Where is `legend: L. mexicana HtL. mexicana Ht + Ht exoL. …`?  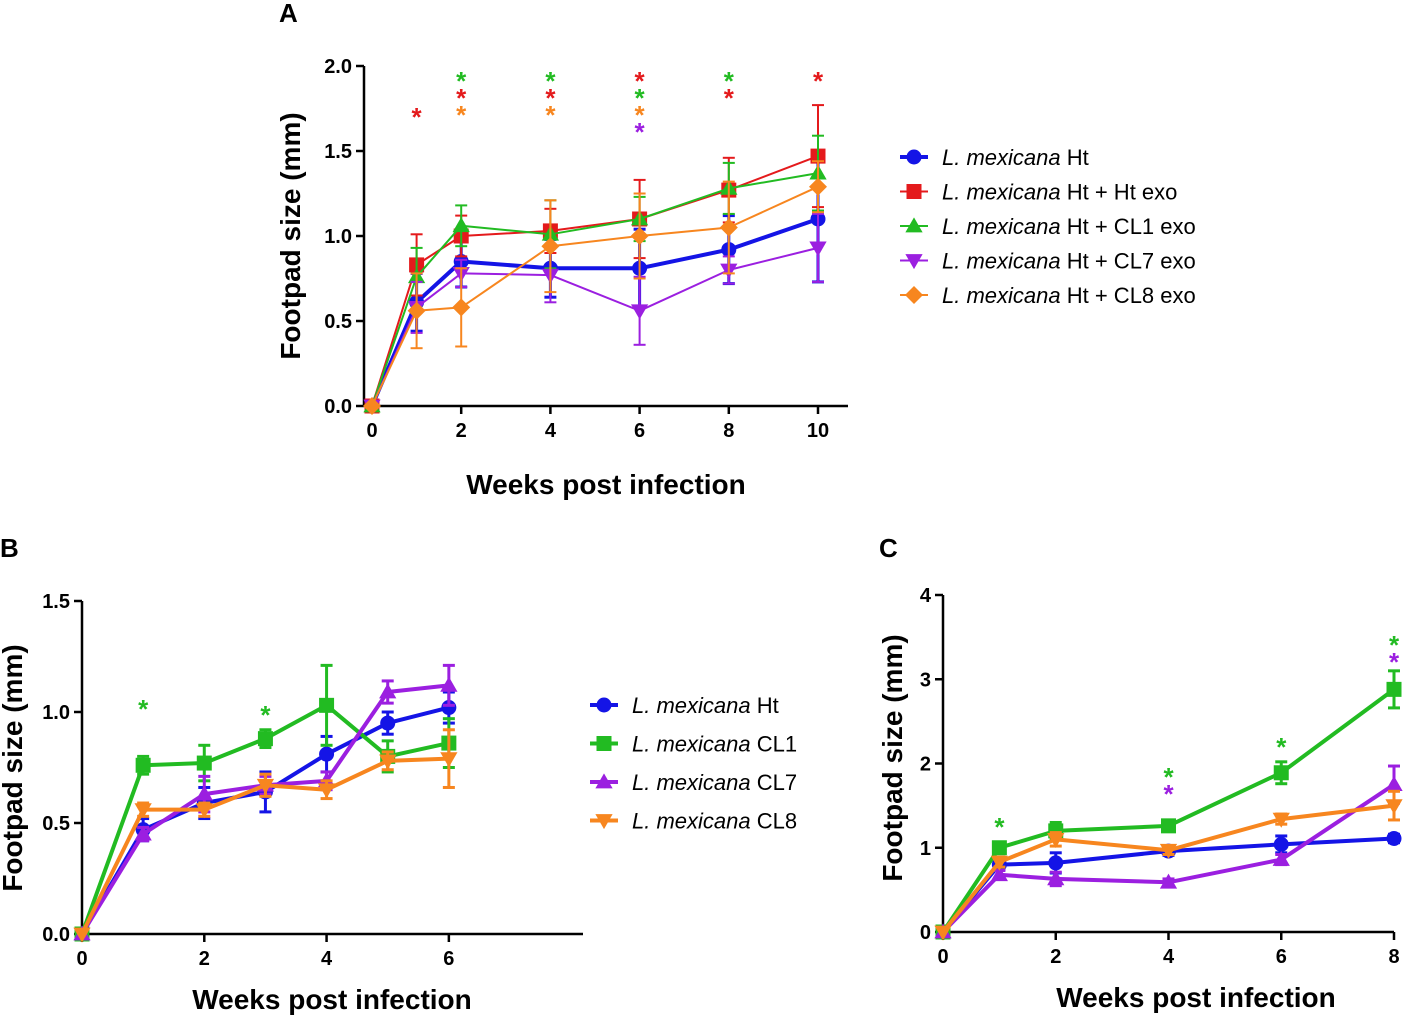
legend: L. mexicana HtL. mexicana Ht + Ht exoL. … is located at coordinates (1048, 226).